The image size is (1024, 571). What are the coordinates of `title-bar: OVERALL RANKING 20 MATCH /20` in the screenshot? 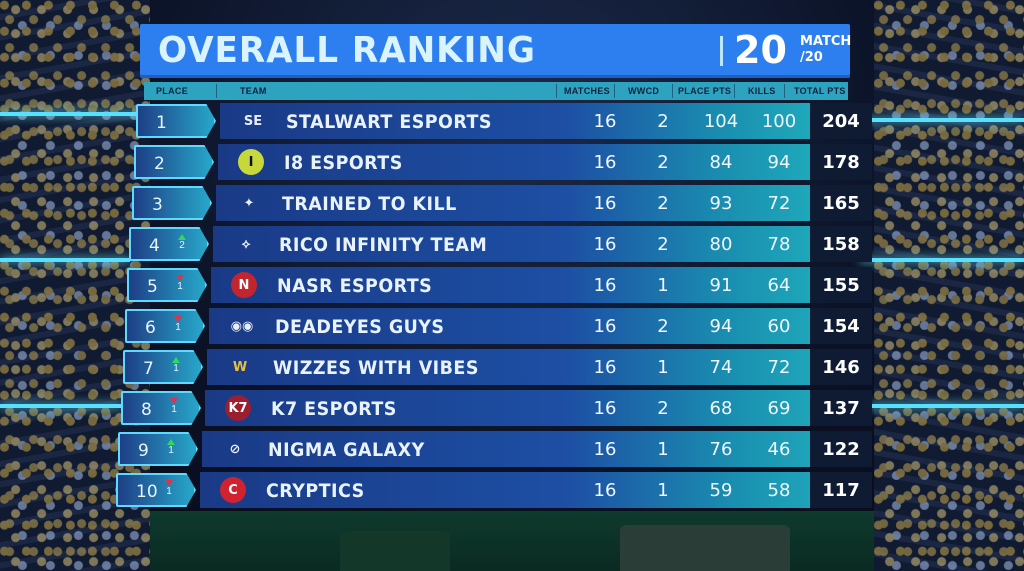 It's located at (495, 51).